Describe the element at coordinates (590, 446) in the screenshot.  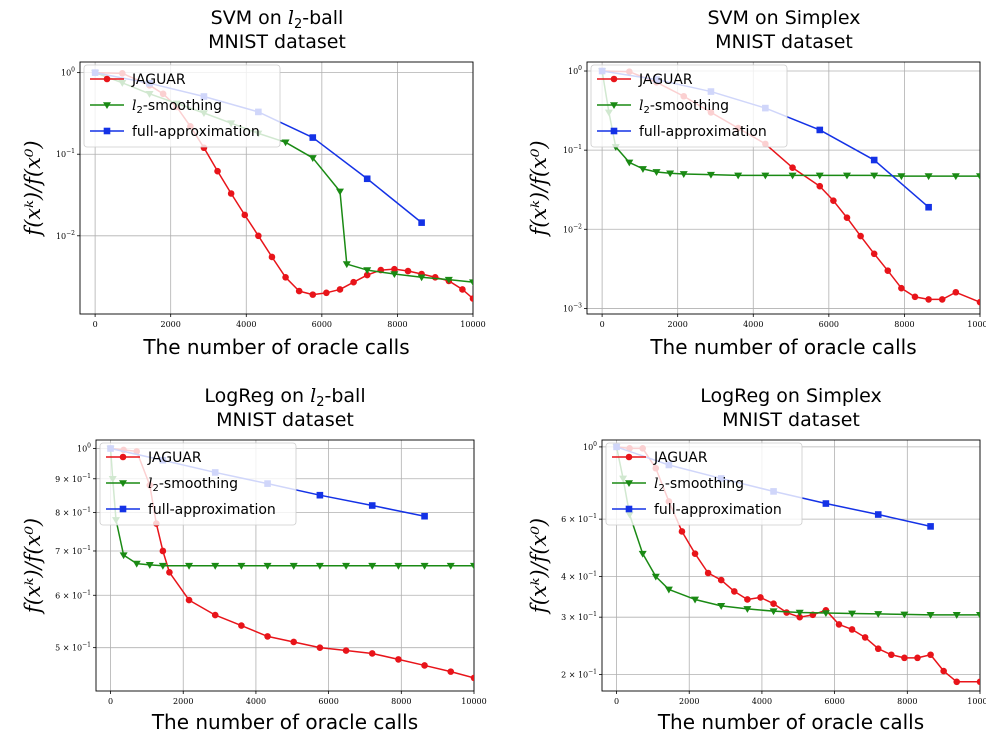
I see `y-tick-label: 10⁰` at that location.